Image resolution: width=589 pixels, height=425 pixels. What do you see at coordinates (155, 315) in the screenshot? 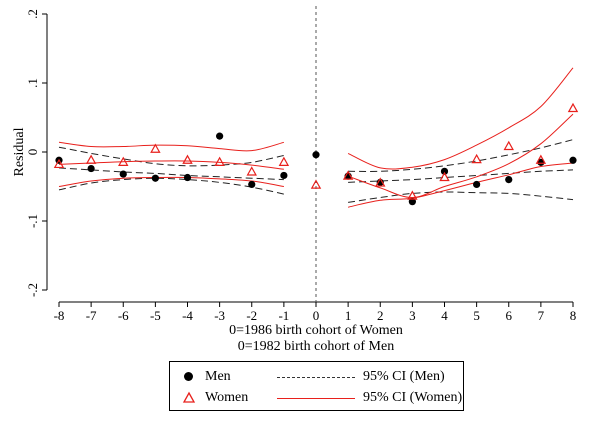
I see `x-tick-label: -5` at bounding box center [155, 315].